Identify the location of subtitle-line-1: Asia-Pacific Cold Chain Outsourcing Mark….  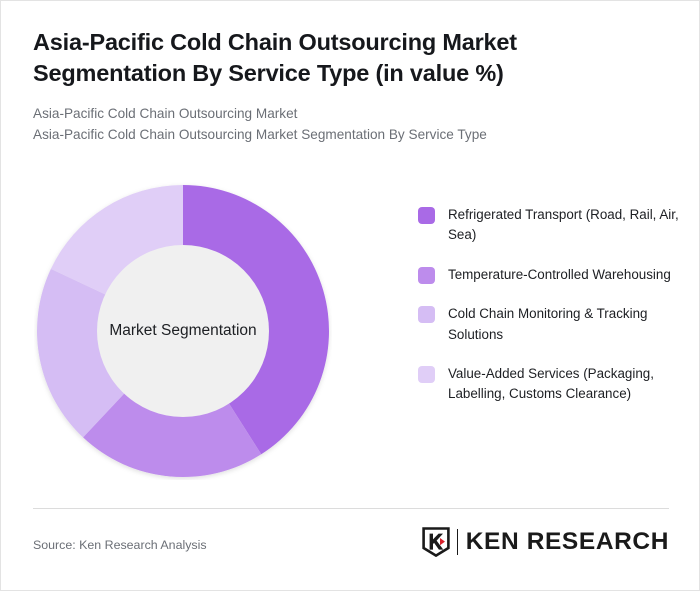
(165, 113).